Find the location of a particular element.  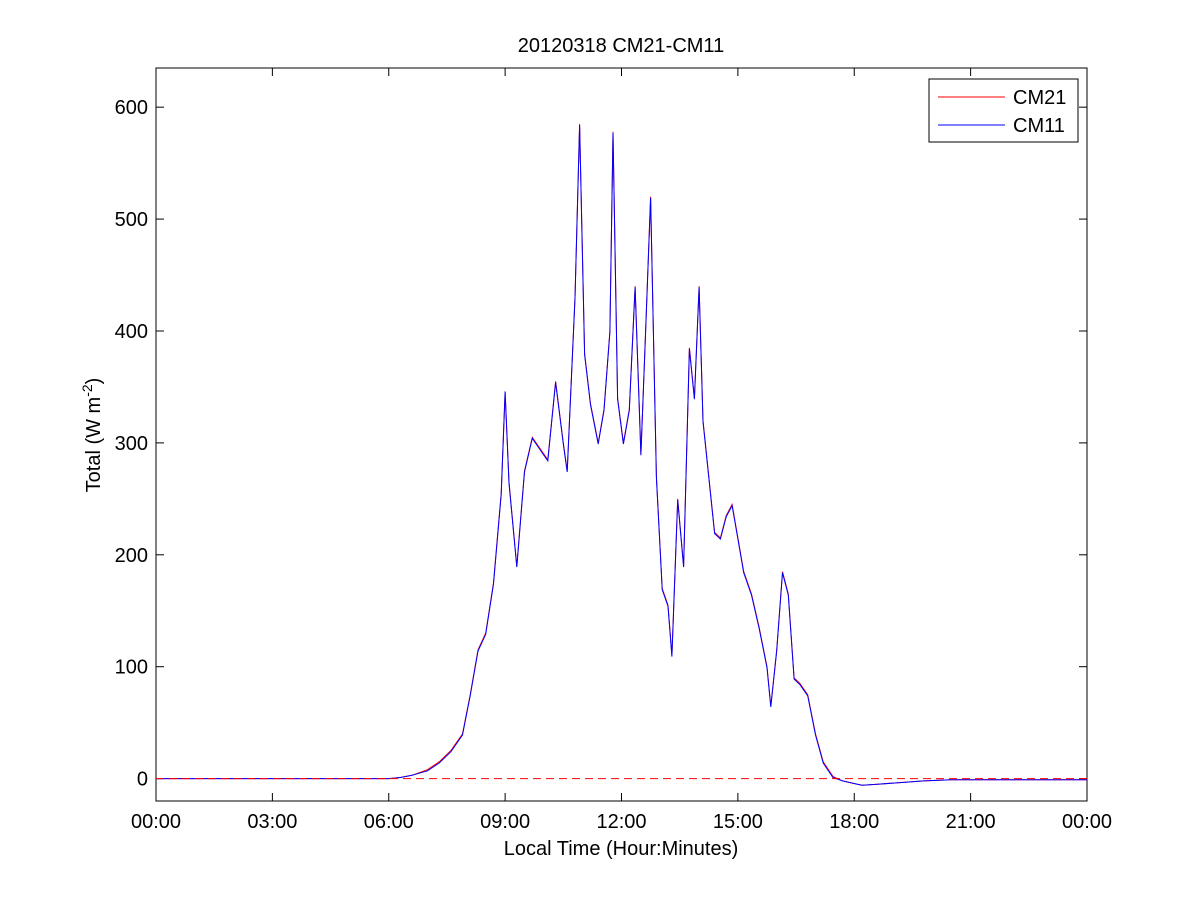

y-axis-label-main: Total (W m is located at coordinates (94, 445).